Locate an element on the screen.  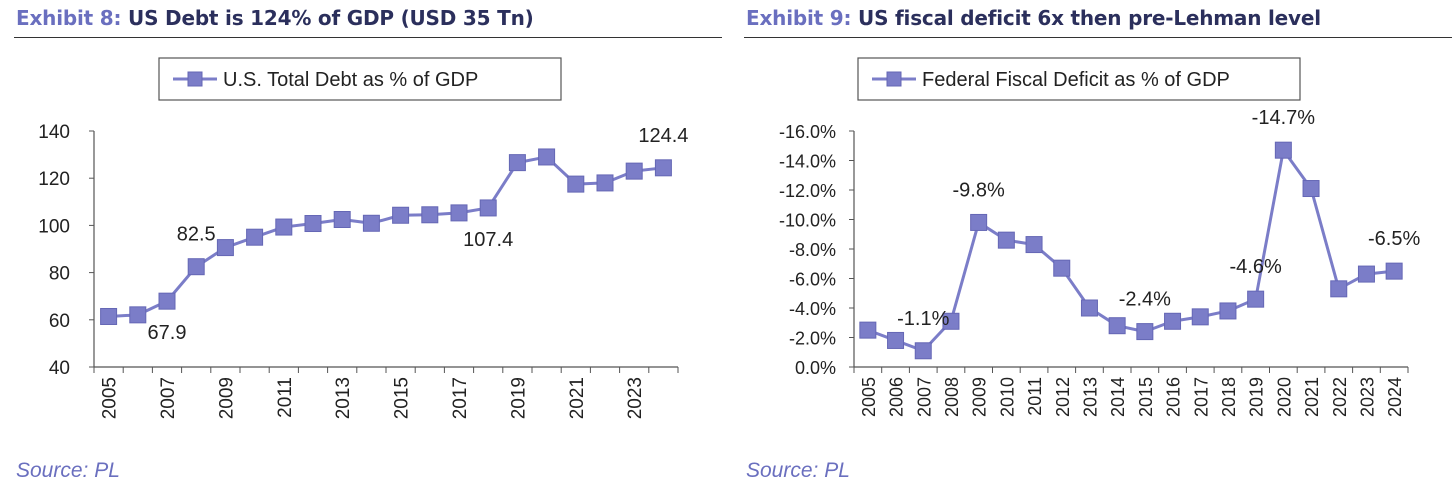
data-label: -2.4% is located at coordinates (1145, 300).